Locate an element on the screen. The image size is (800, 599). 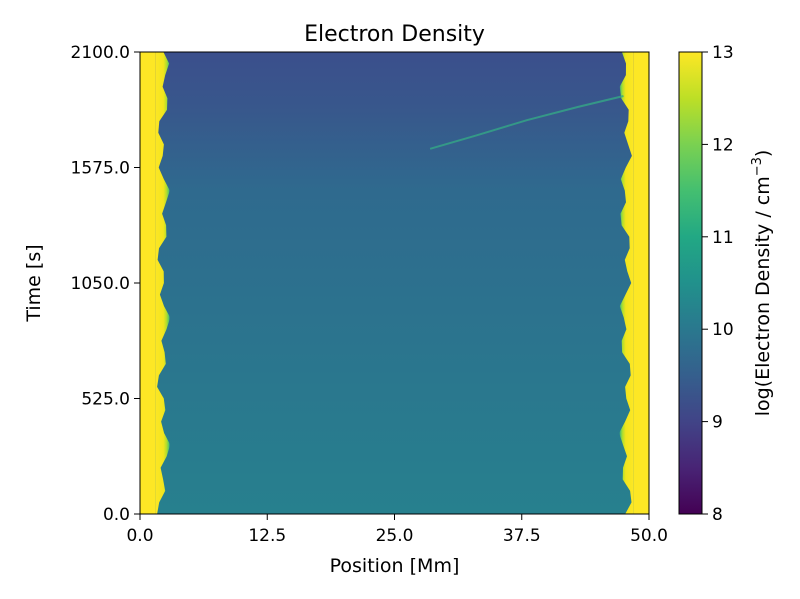
colorbar is located at coordinates (690, 283).